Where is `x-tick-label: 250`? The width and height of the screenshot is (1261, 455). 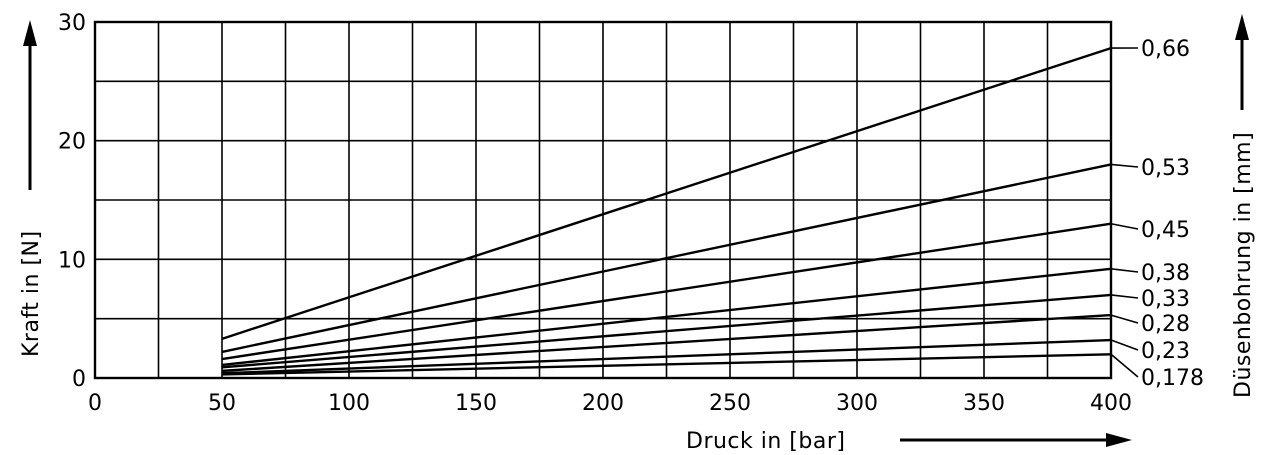
x-tick-label: 250 is located at coordinates (730, 403).